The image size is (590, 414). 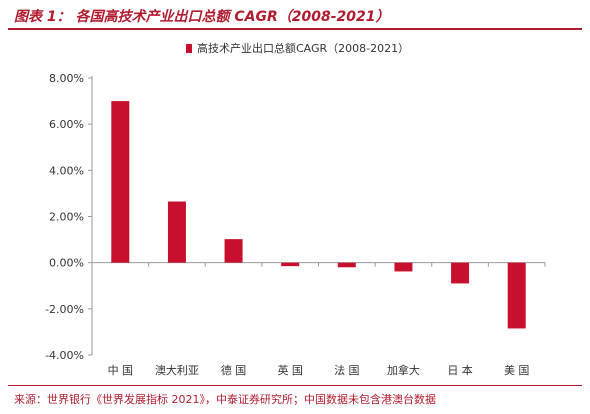 I want to click on x-tick-label: 德 国, so click(x=234, y=370).